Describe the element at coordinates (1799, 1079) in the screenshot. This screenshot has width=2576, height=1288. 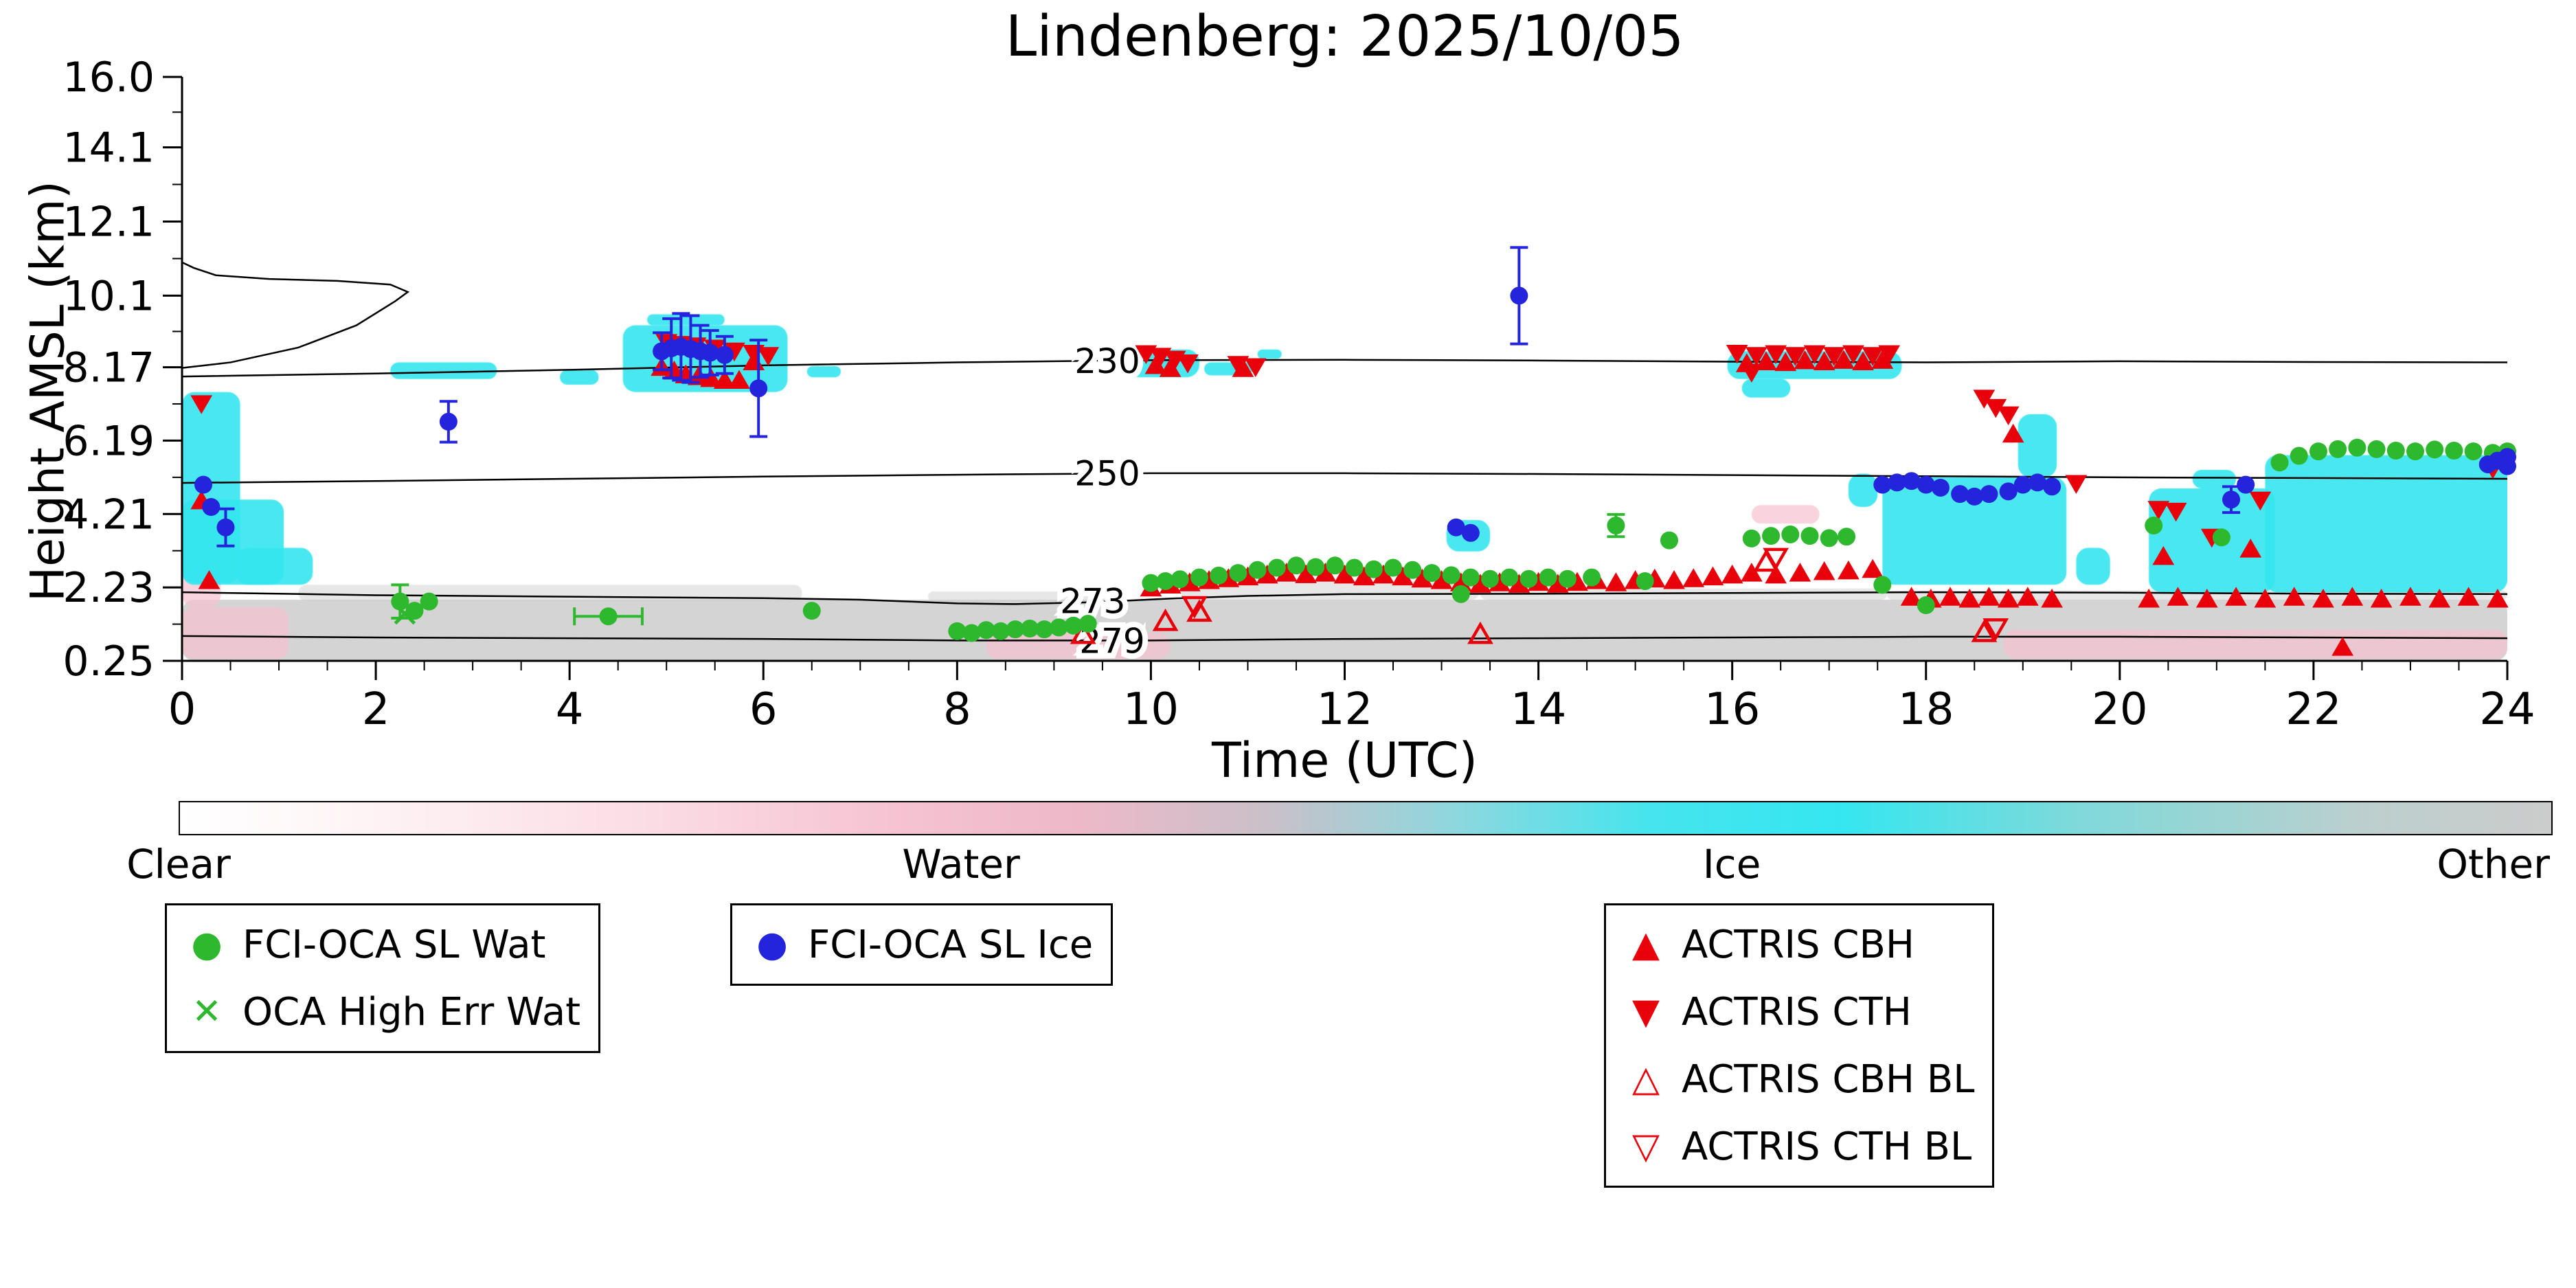
I see `legend-entry: △ ACTRIS CBH BL` at that location.